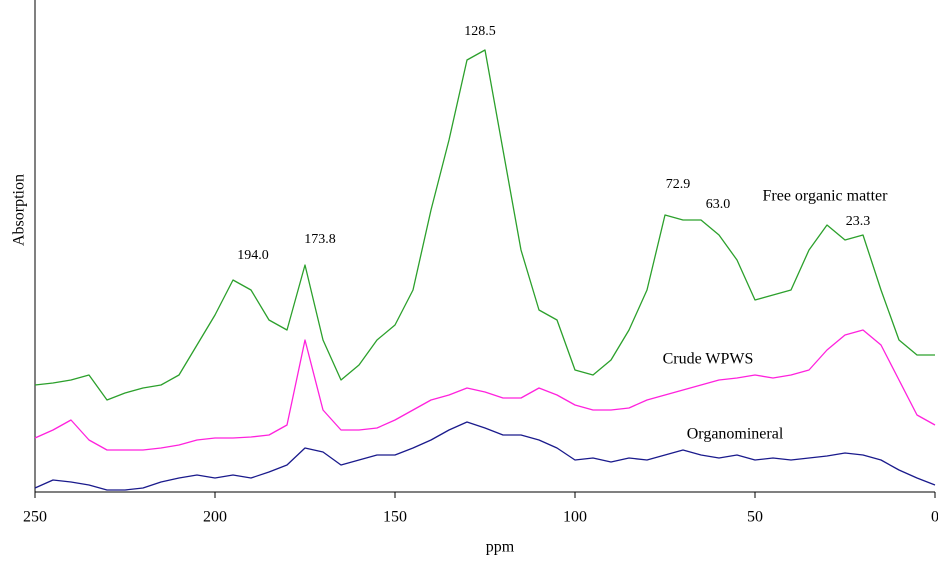 This screenshot has width=938, height=578. What do you see at coordinates (253, 255) in the screenshot?
I see `peak-label: 194.0` at bounding box center [253, 255].